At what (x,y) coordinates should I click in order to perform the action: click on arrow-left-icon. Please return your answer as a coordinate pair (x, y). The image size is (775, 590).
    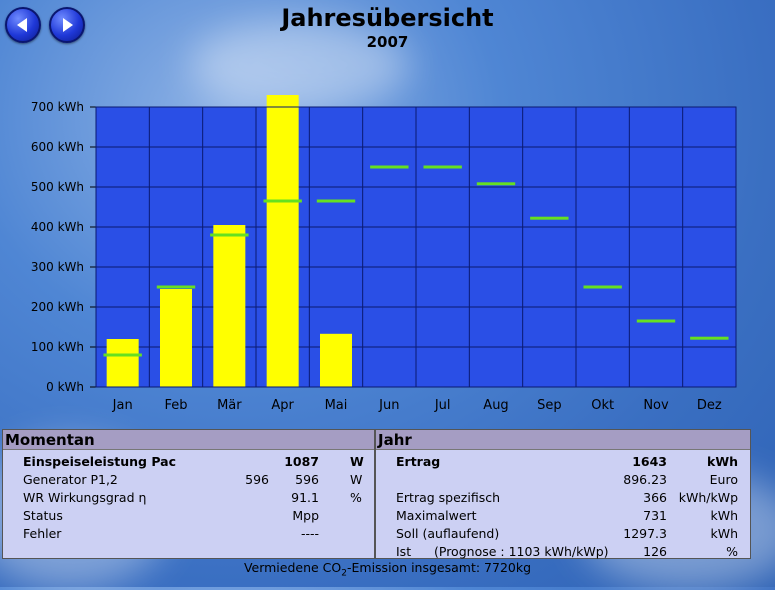
    Looking at the image, I should click on (22, 25).